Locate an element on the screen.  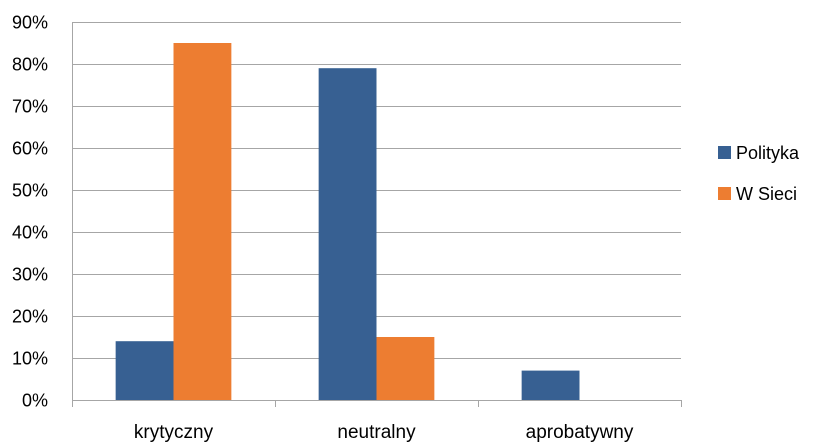
bar-polityka-aprobatywny is located at coordinates (551, 385).